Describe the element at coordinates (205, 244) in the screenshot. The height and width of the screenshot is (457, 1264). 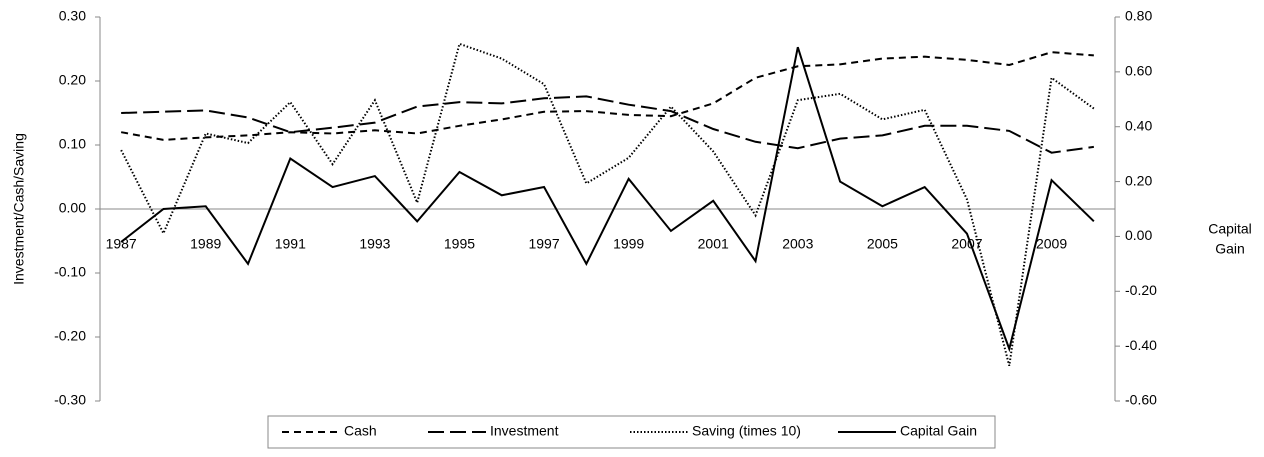
I see `x-tick-label: 1989` at that location.